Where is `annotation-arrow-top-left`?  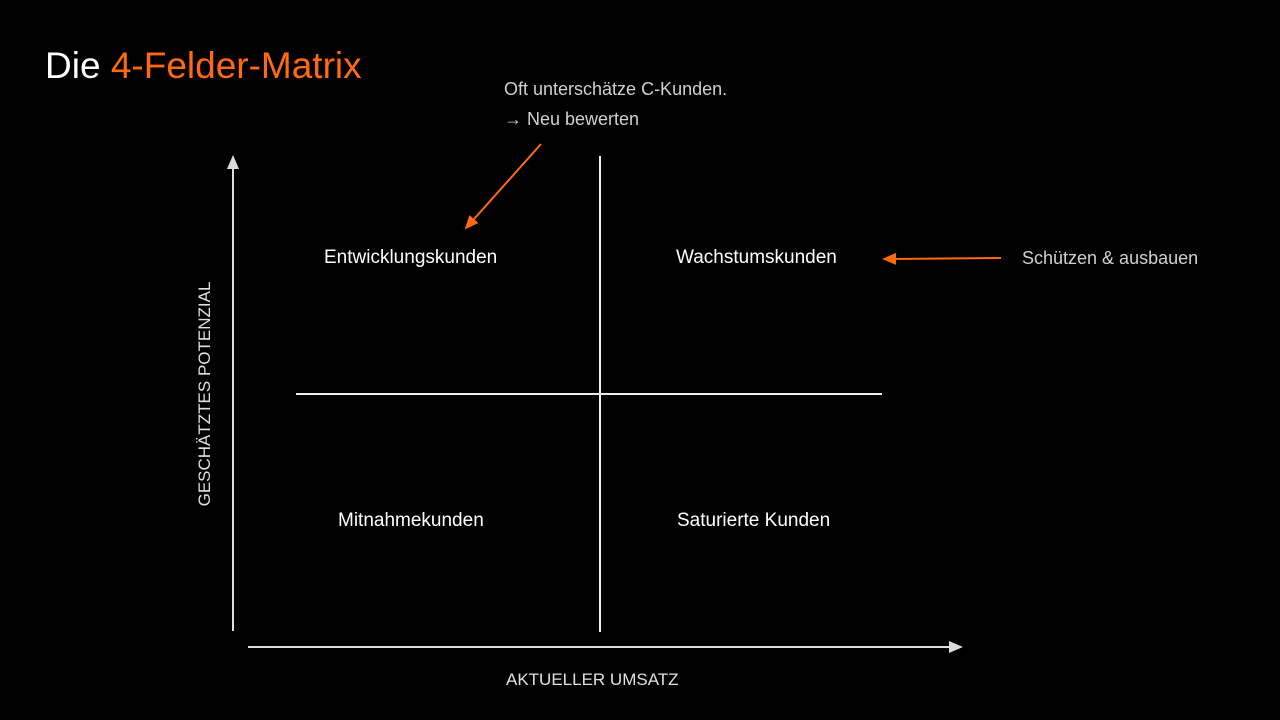 annotation-arrow-top-left is located at coordinates (503, 186).